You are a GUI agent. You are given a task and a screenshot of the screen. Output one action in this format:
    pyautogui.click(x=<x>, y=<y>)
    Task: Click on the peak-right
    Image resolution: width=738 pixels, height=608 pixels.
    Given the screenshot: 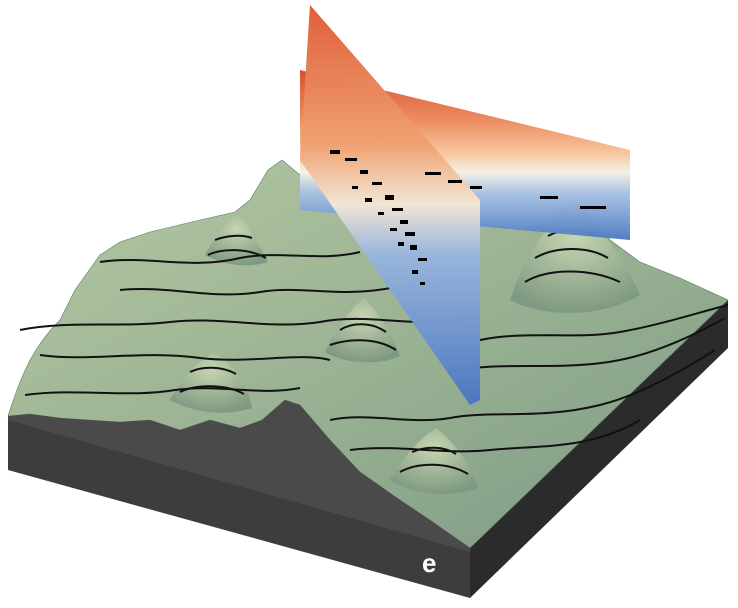 What is the action you would take?
    pyautogui.click(x=575, y=259)
    